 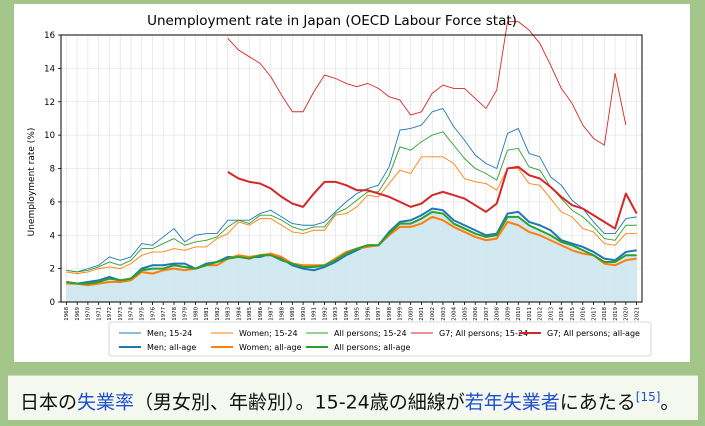 What do you see at coordinates (52, 170) in the screenshot?
I see `y-tick-label: 8` at bounding box center [52, 170].